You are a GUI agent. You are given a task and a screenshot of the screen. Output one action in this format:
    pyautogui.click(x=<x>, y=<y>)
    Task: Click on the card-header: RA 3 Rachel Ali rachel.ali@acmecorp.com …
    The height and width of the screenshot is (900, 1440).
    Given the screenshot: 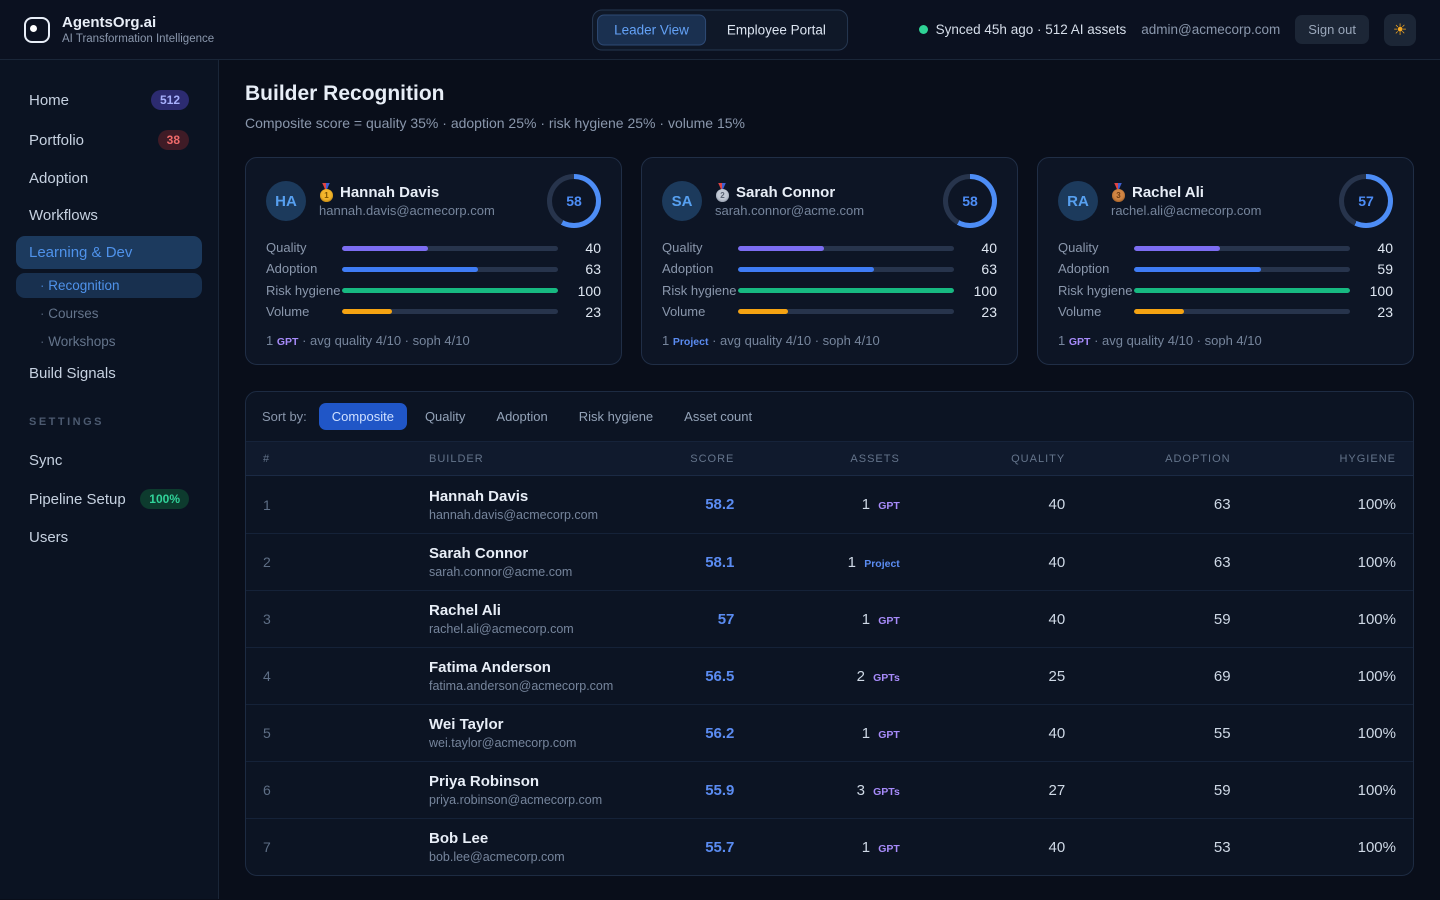 What is the action you would take?
    pyautogui.click(x=1225, y=201)
    